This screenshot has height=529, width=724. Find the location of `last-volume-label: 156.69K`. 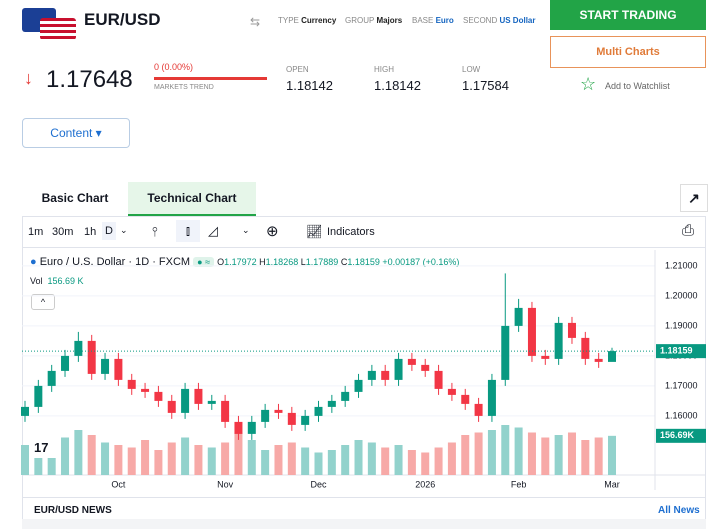

last-volume-label: 156.69K is located at coordinates (677, 435).